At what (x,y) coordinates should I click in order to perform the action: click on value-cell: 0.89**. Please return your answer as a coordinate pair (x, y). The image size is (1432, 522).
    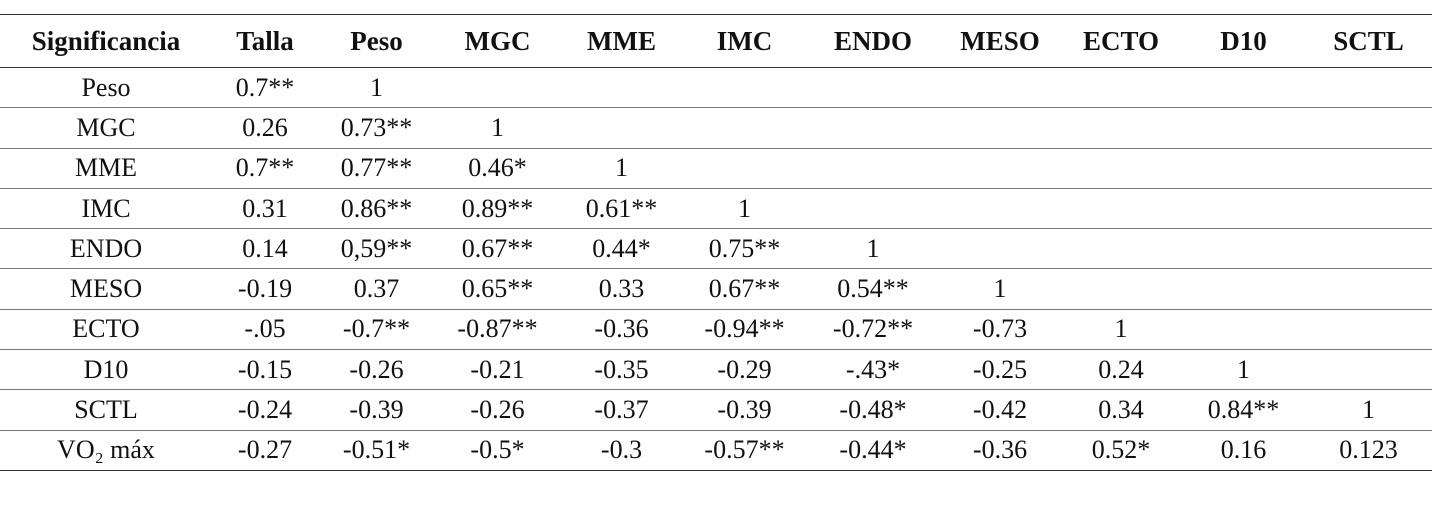
    Looking at the image, I should click on (497, 209).